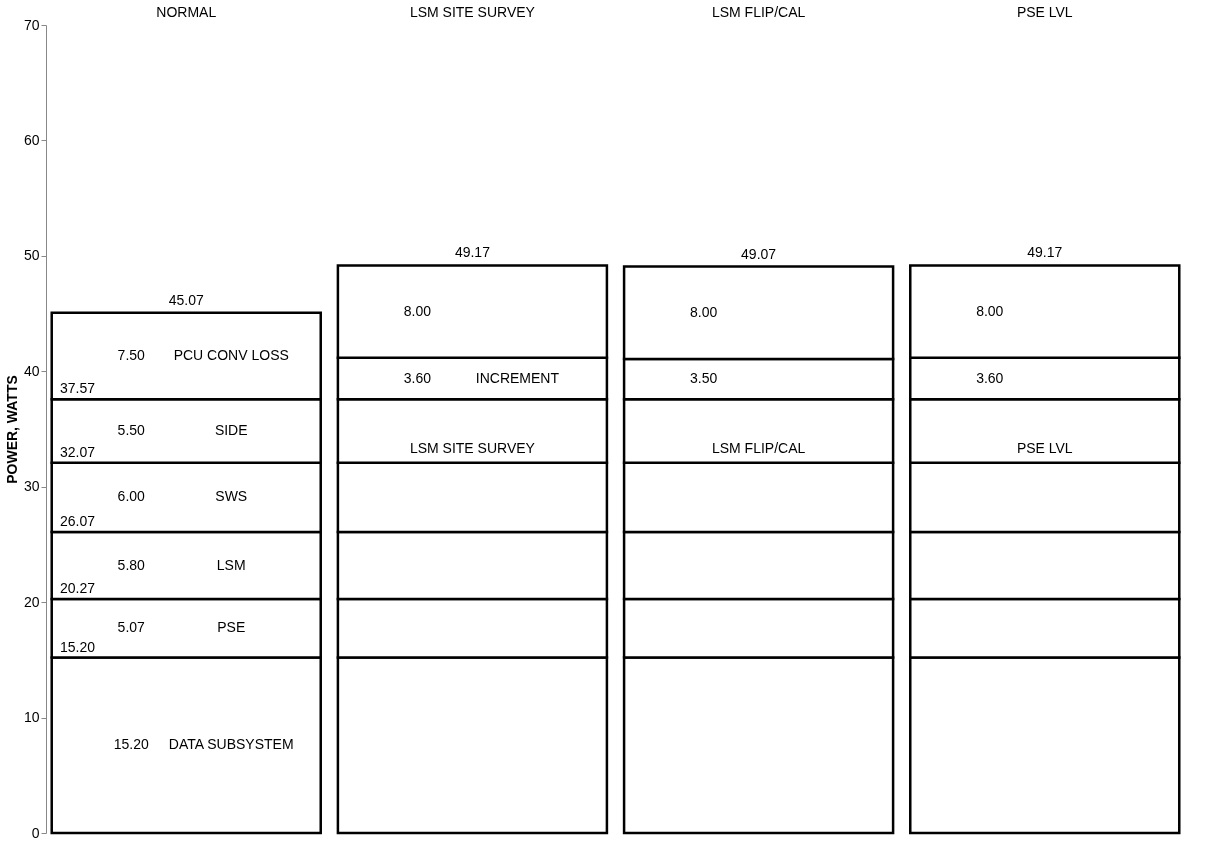 The height and width of the screenshot is (861, 1205). Describe the element at coordinates (186, 299) in the screenshot. I see `total-label: 45.07` at that location.